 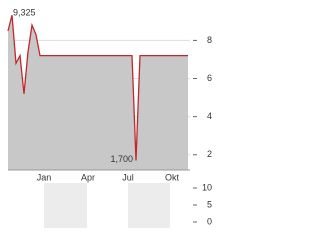 I want to click on volume-tick-label: 0, so click(x=209, y=221).